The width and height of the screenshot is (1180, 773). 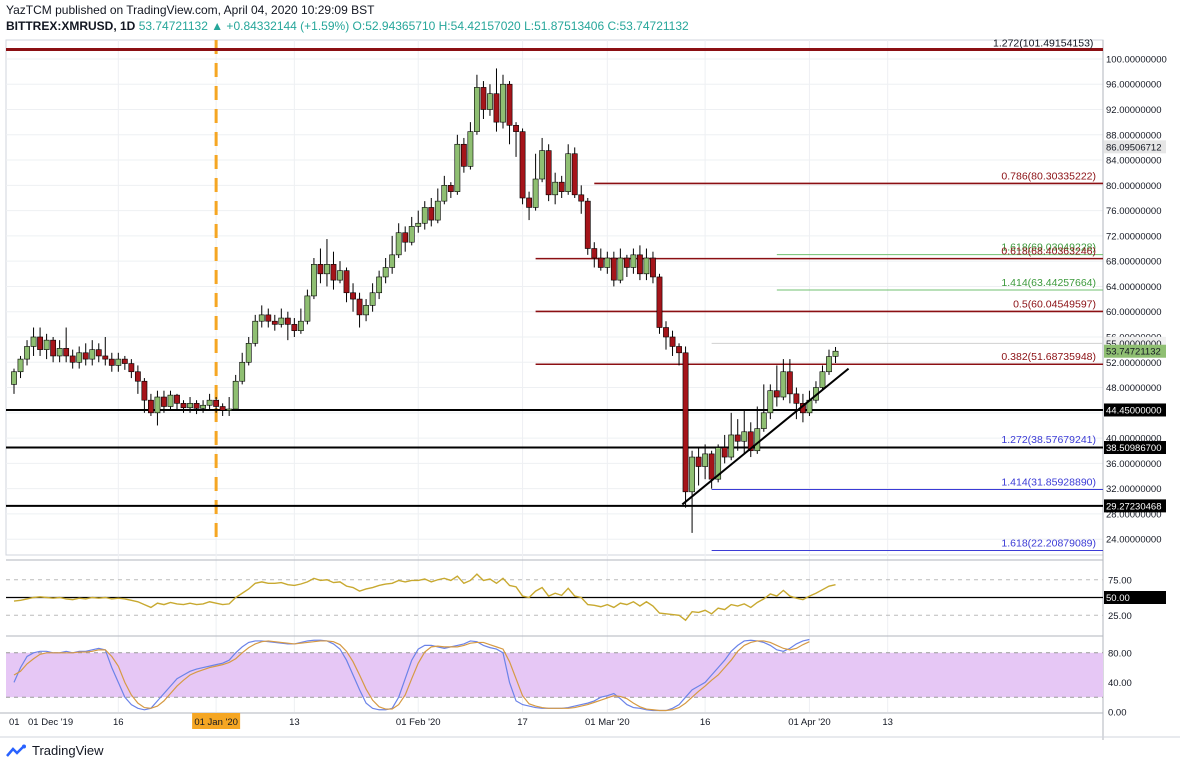 What do you see at coordinates (1133, 506) in the screenshot?
I see `support-price-label: 29.27230468` at bounding box center [1133, 506].